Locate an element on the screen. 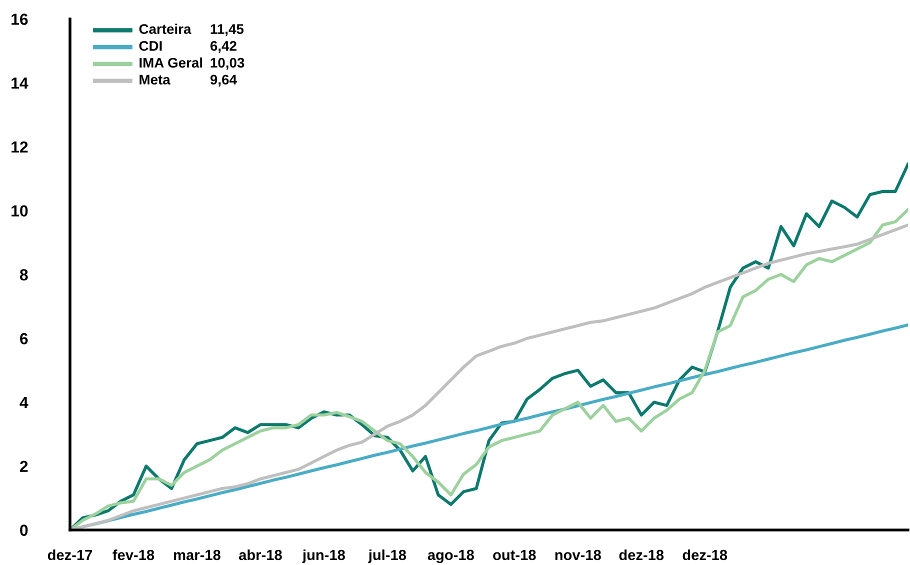 This screenshot has width=910, height=565. legend-label: IMA Geral is located at coordinates (171, 62).